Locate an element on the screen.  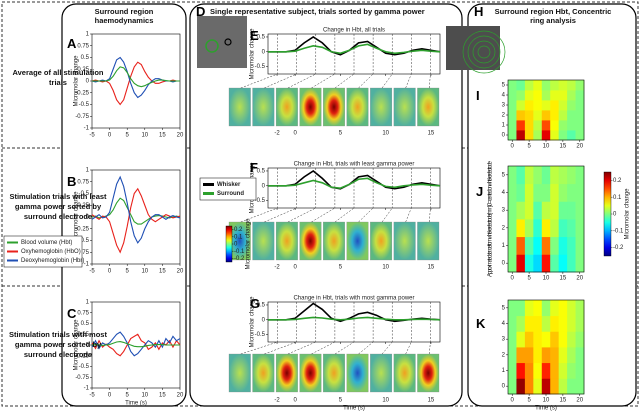
panel-letter: B is located at coordinates (72, 181).